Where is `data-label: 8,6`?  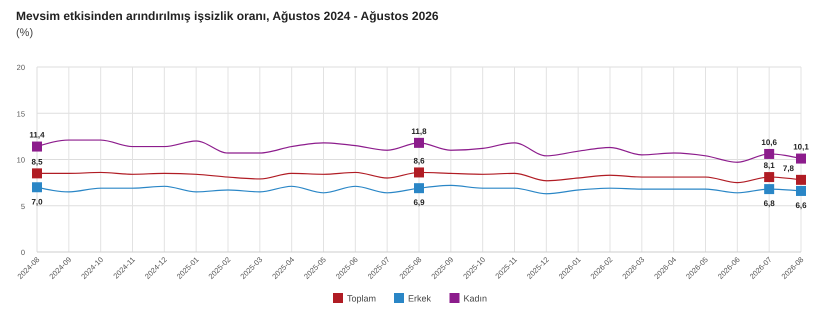 data-label: 8,6 is located at coordinates (419, 161).